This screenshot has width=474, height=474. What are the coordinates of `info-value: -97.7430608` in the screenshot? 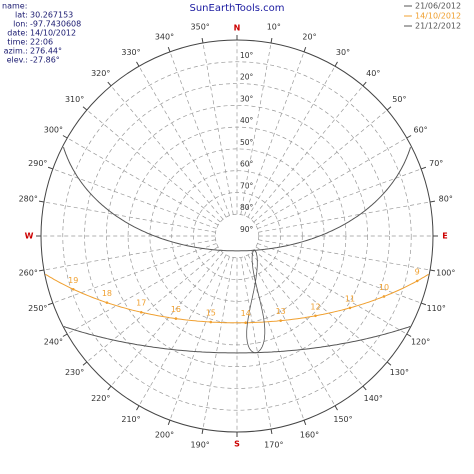 It's located at (55, 24).